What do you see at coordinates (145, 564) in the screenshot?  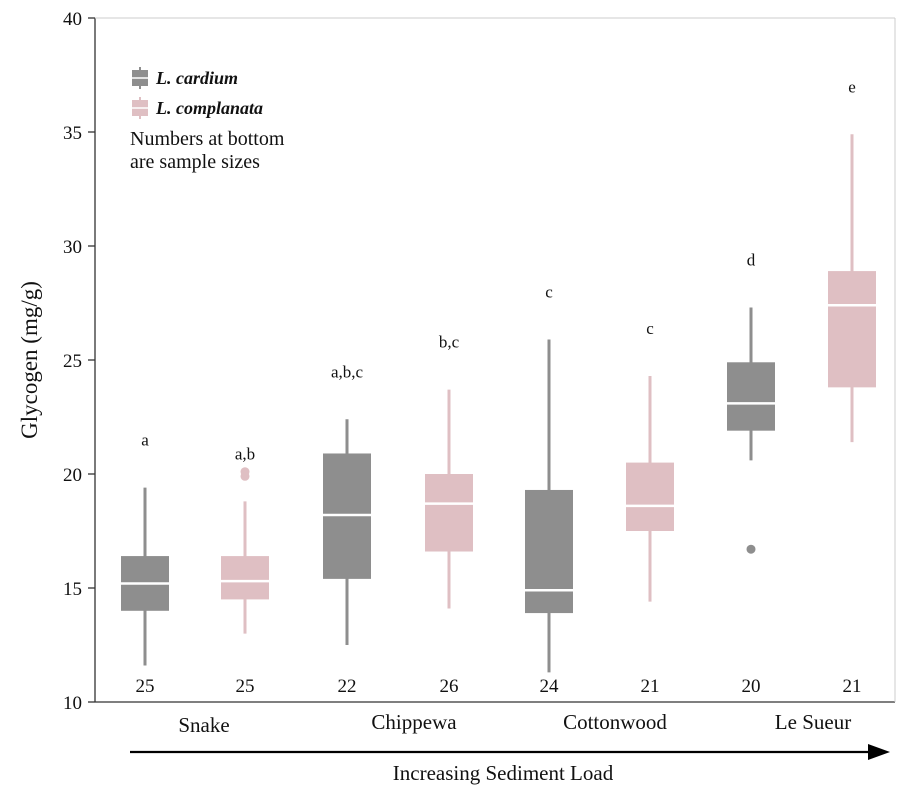 I see `box-0: a 25` at bounding box center [145, 564].